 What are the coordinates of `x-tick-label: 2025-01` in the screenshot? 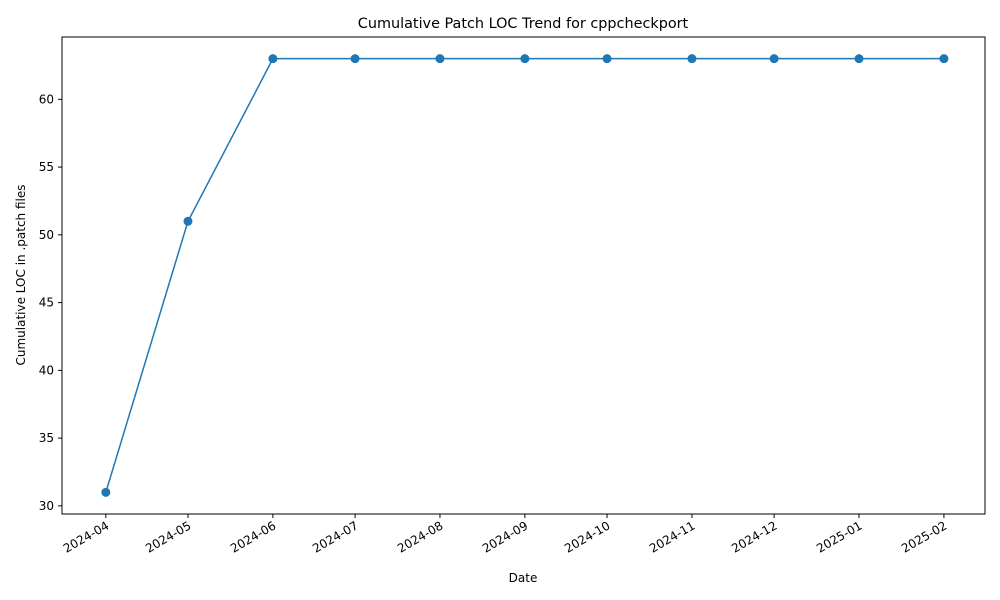 It's located at (839, 536).